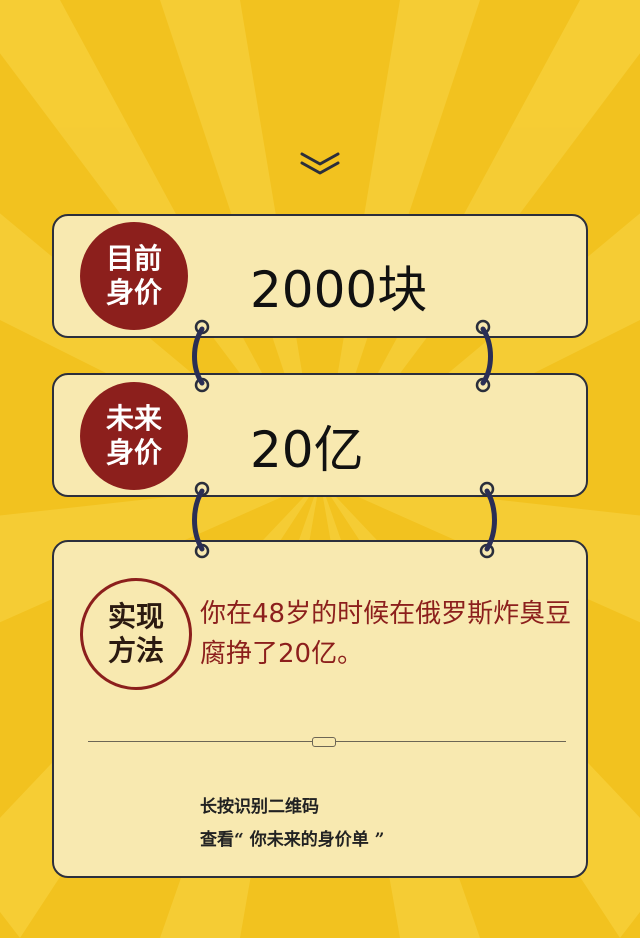 This screenshot has height=938, width=640. I want to click on double-chevron-down-icon, so click(320, 163).